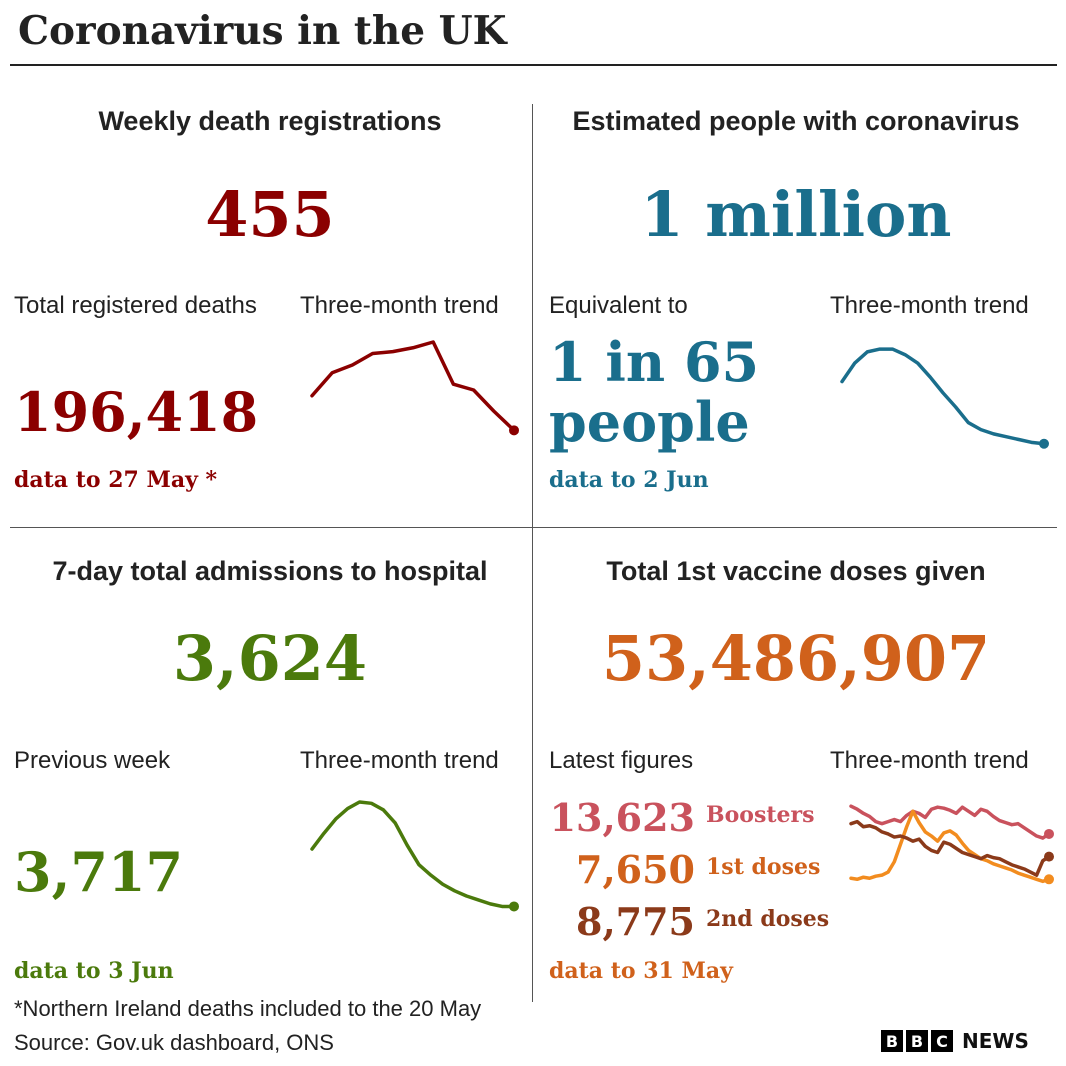 The width and height of the screenshot is (1066, 1066). I want to click on bbc-logo-letter-1: B, so click(892, 1041).